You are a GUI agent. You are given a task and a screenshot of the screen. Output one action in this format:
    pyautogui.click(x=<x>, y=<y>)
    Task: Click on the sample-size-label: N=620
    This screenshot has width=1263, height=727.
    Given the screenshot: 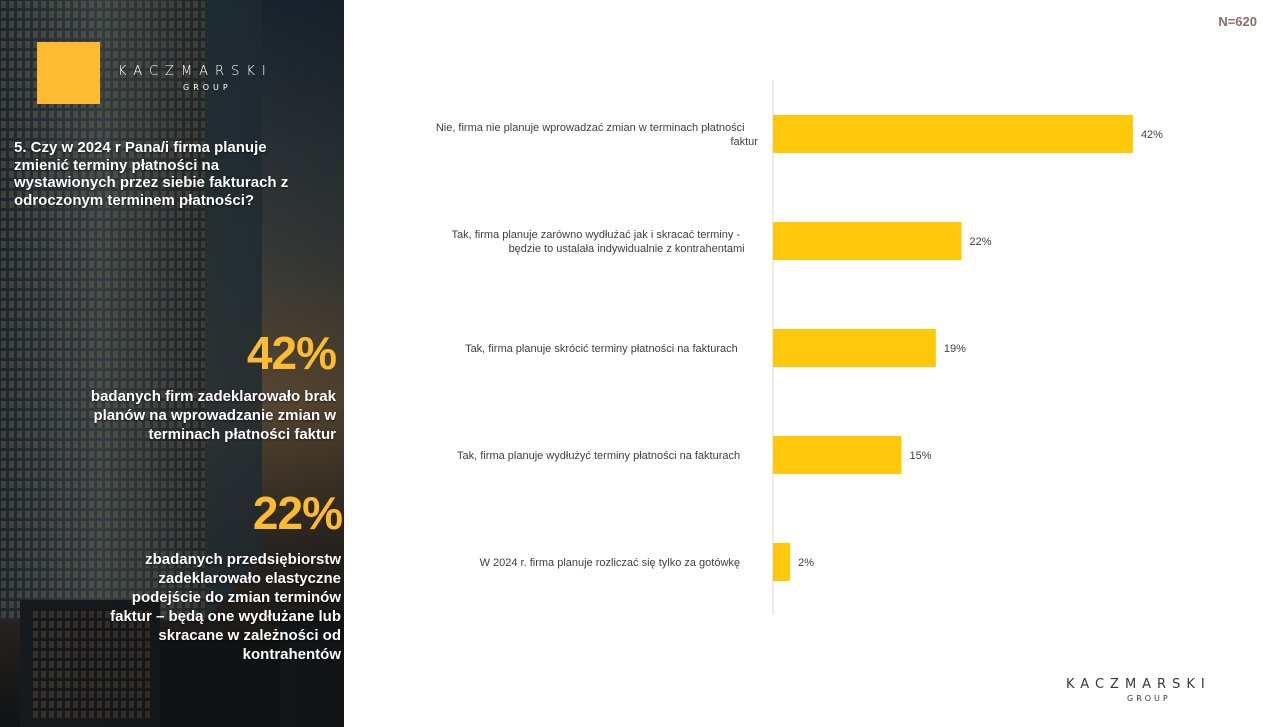 What is the action you would take?
    pyautogui.click(x=1237, y=21)
    